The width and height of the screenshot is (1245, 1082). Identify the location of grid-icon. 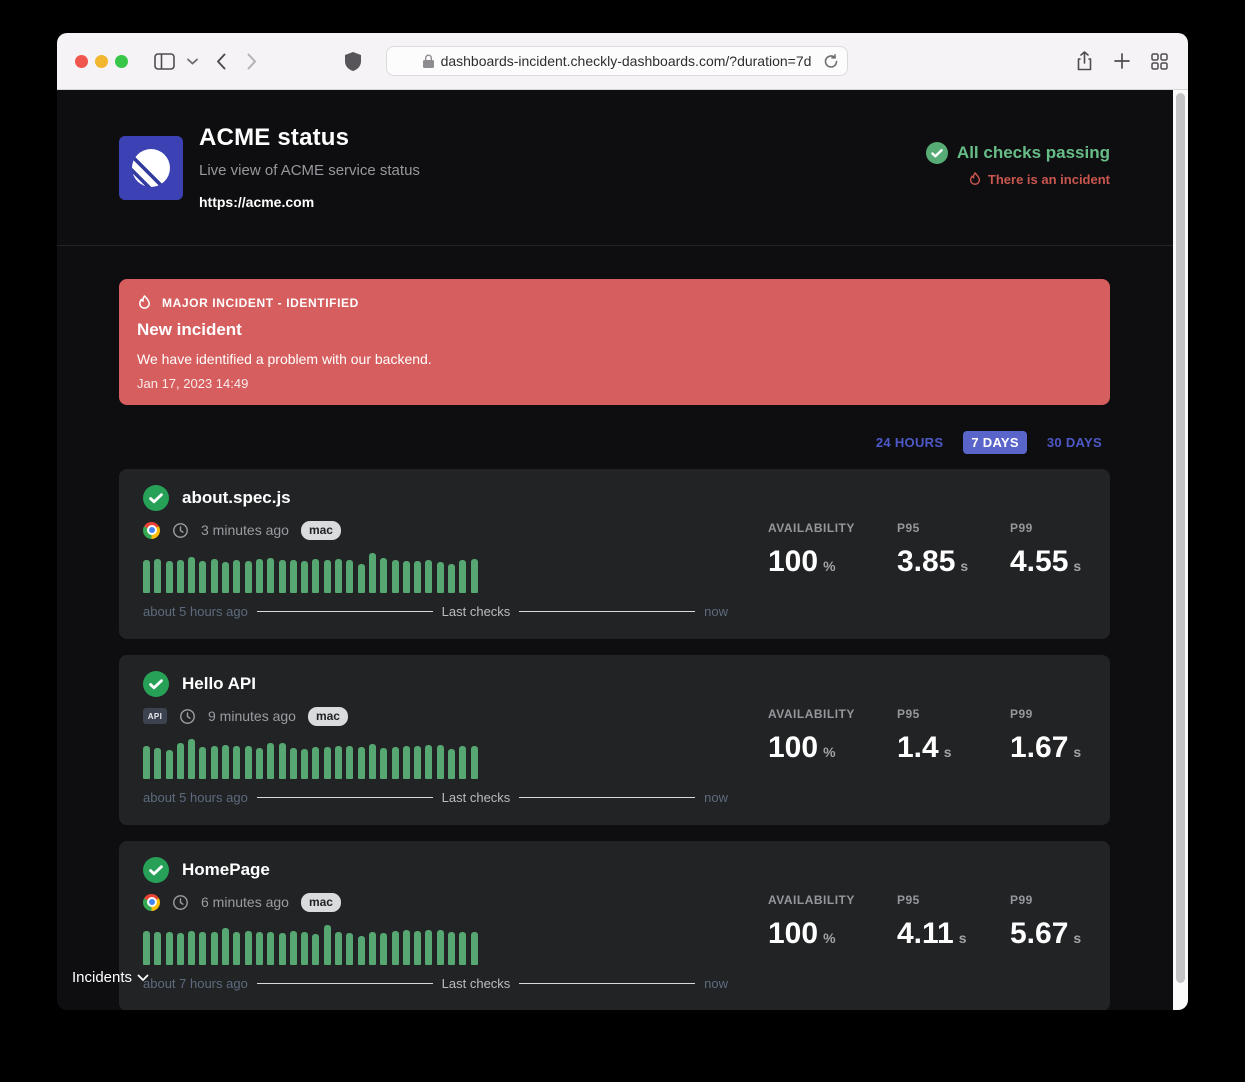
(1159, 61).